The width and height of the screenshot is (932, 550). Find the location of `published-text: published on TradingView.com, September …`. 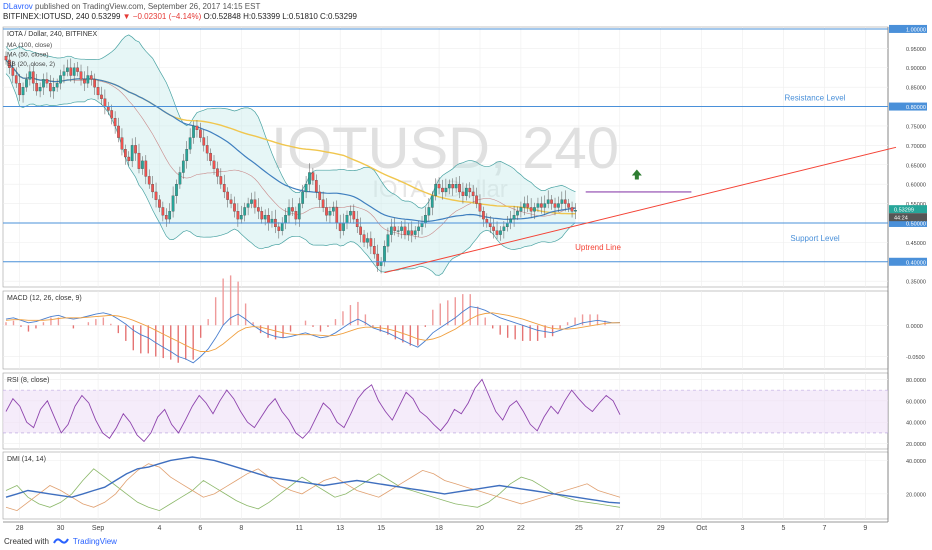

published-text: published on TradingView.com, September … is located at coordinates (148, 6).